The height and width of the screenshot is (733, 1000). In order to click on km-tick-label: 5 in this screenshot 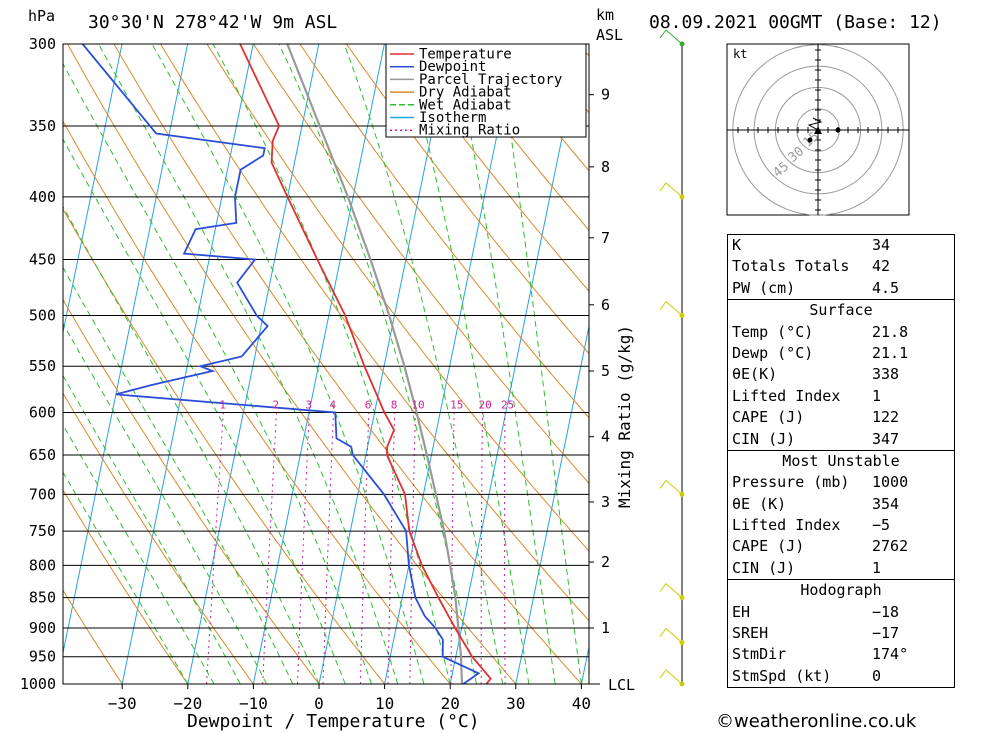, I will do `click(605, 371)`.